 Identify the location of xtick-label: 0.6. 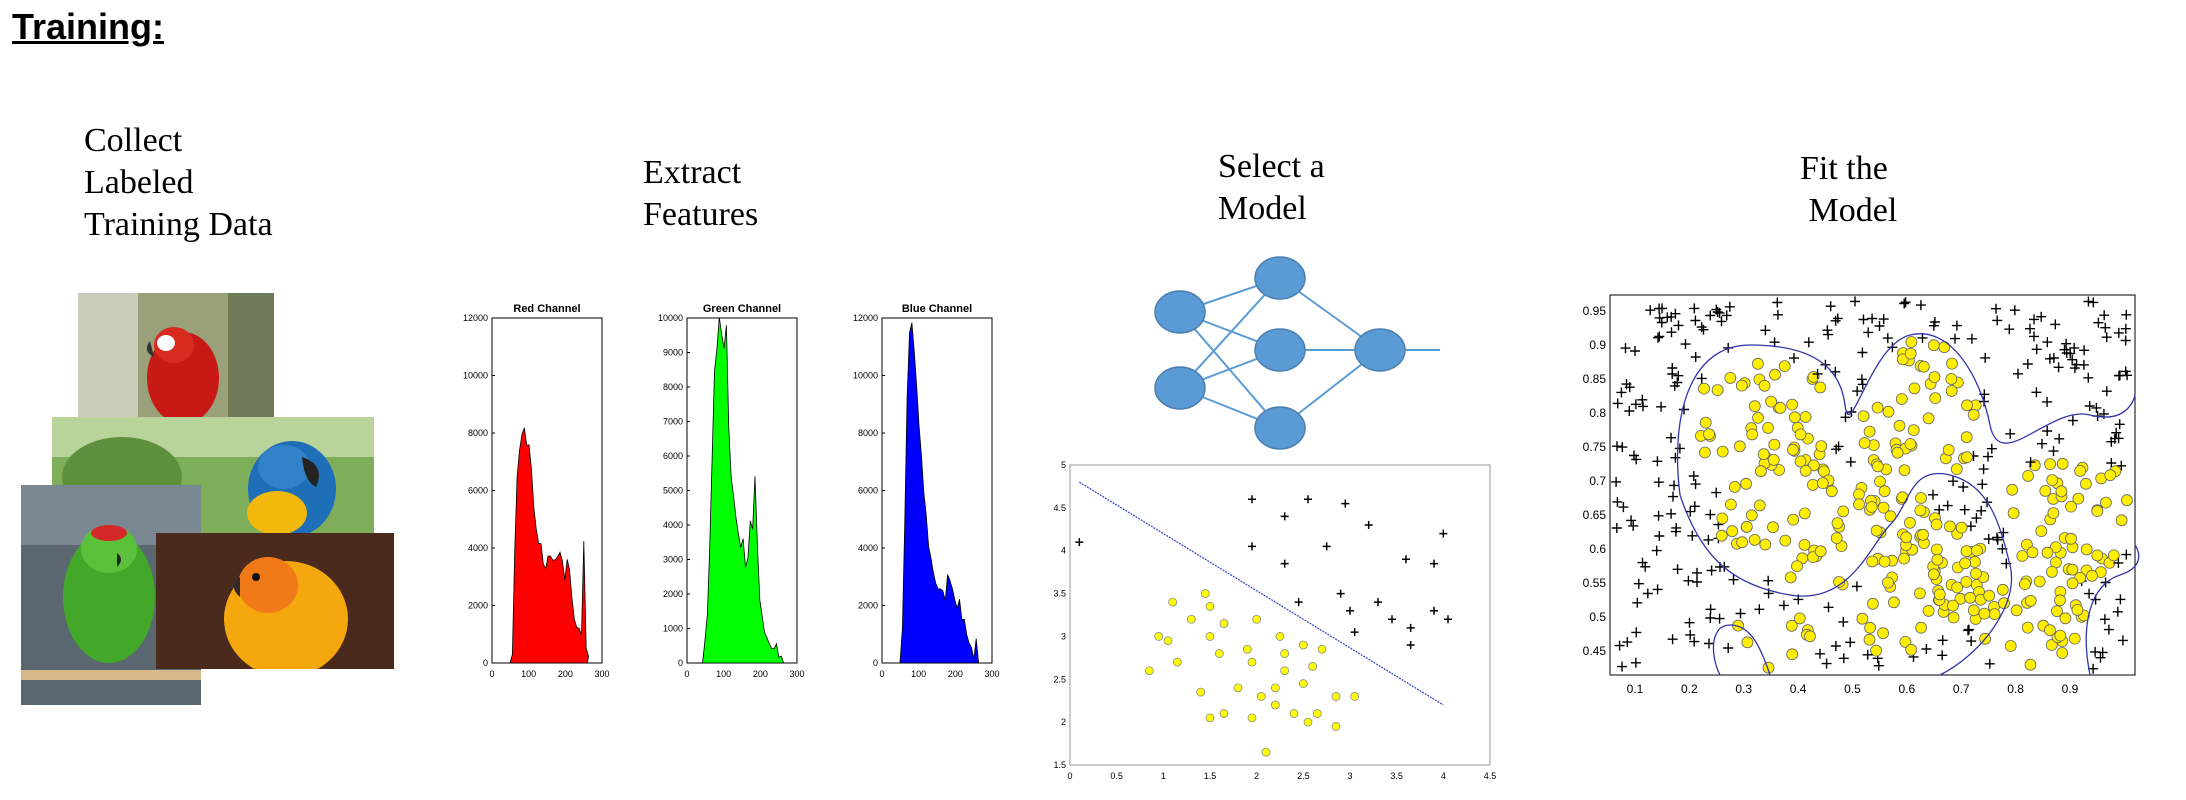
(1907, 689).